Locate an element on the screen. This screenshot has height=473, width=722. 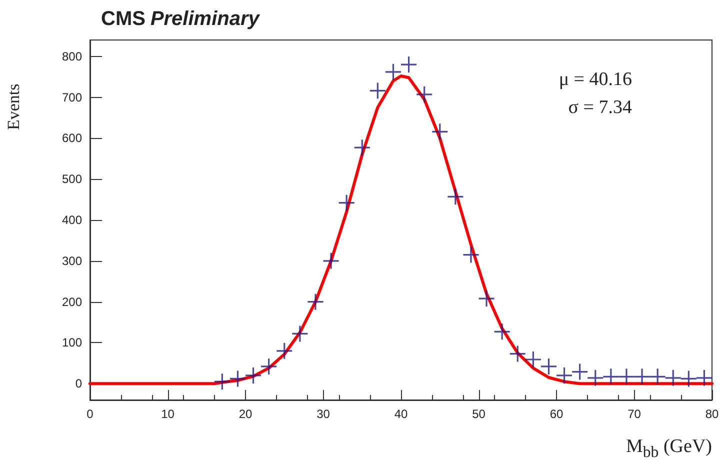
x-axis-title: M$_{bb}$ (GeV) is located at coordinates (669, 449).